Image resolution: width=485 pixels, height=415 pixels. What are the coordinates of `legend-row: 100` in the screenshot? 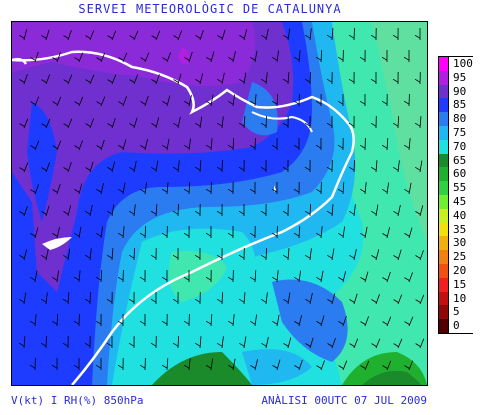 It's located at (455, 64).